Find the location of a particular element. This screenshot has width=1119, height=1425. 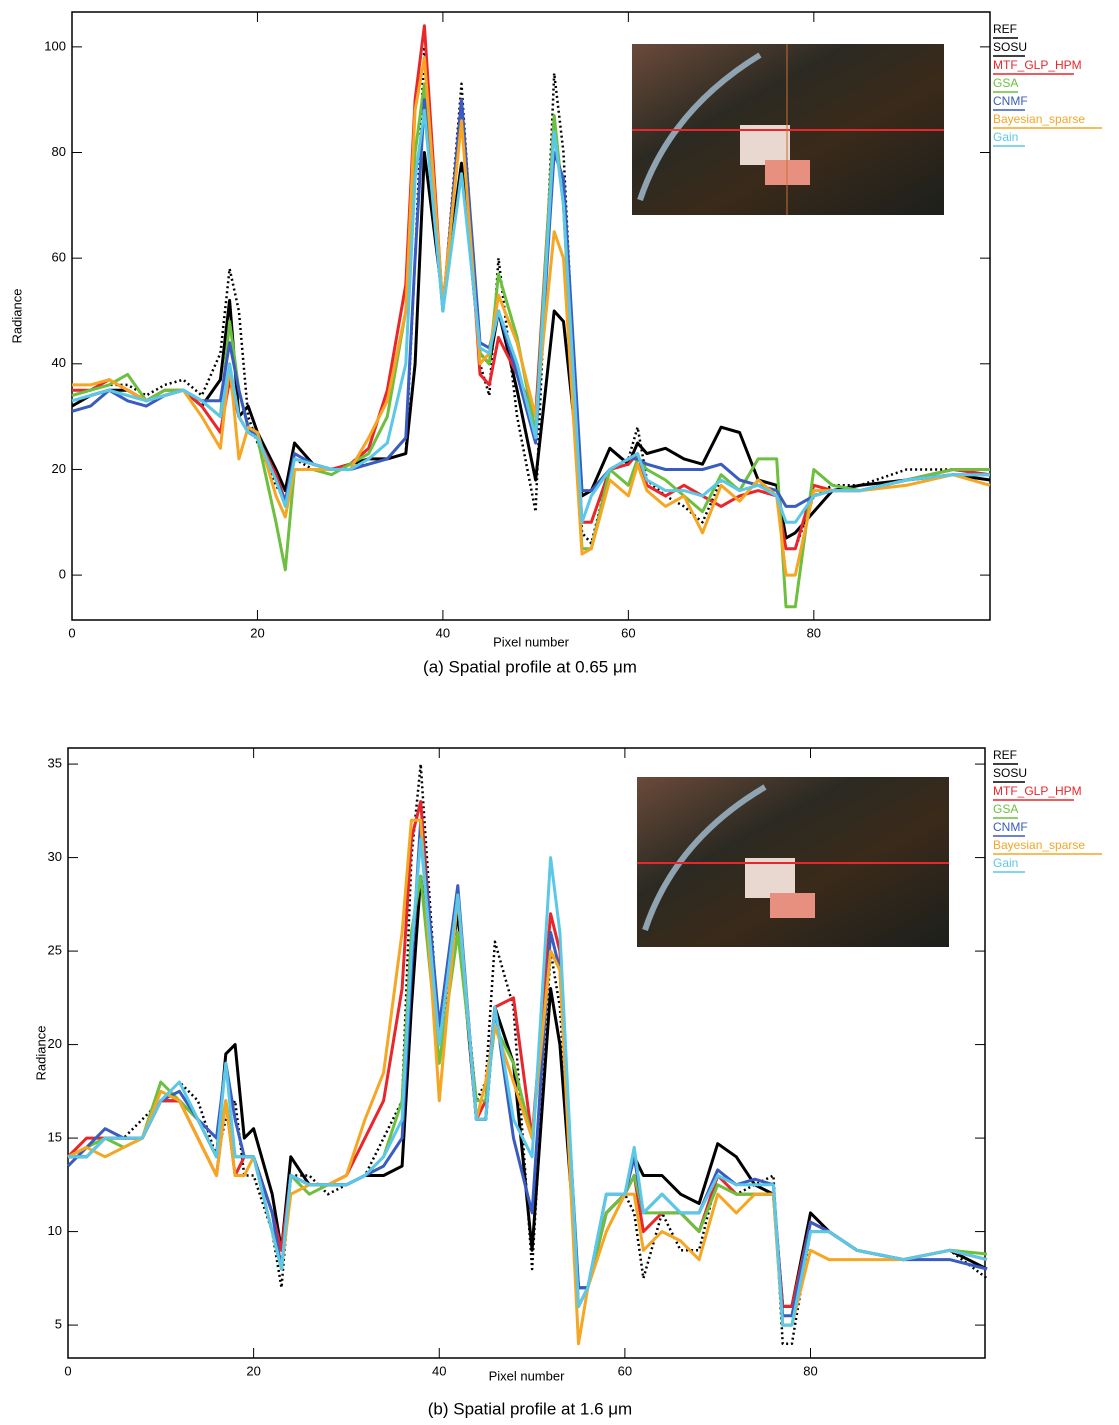

y-tick-label: 35 is located at coordinates (55, 763).